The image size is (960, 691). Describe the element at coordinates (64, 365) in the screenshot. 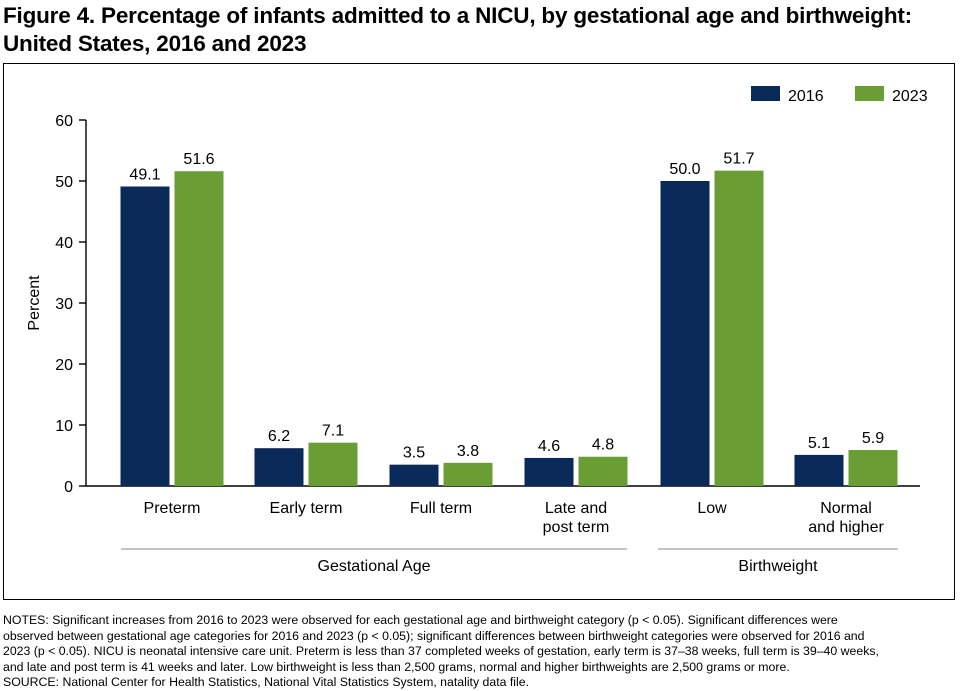

I see `y-tick-label-20: 20` at that location.